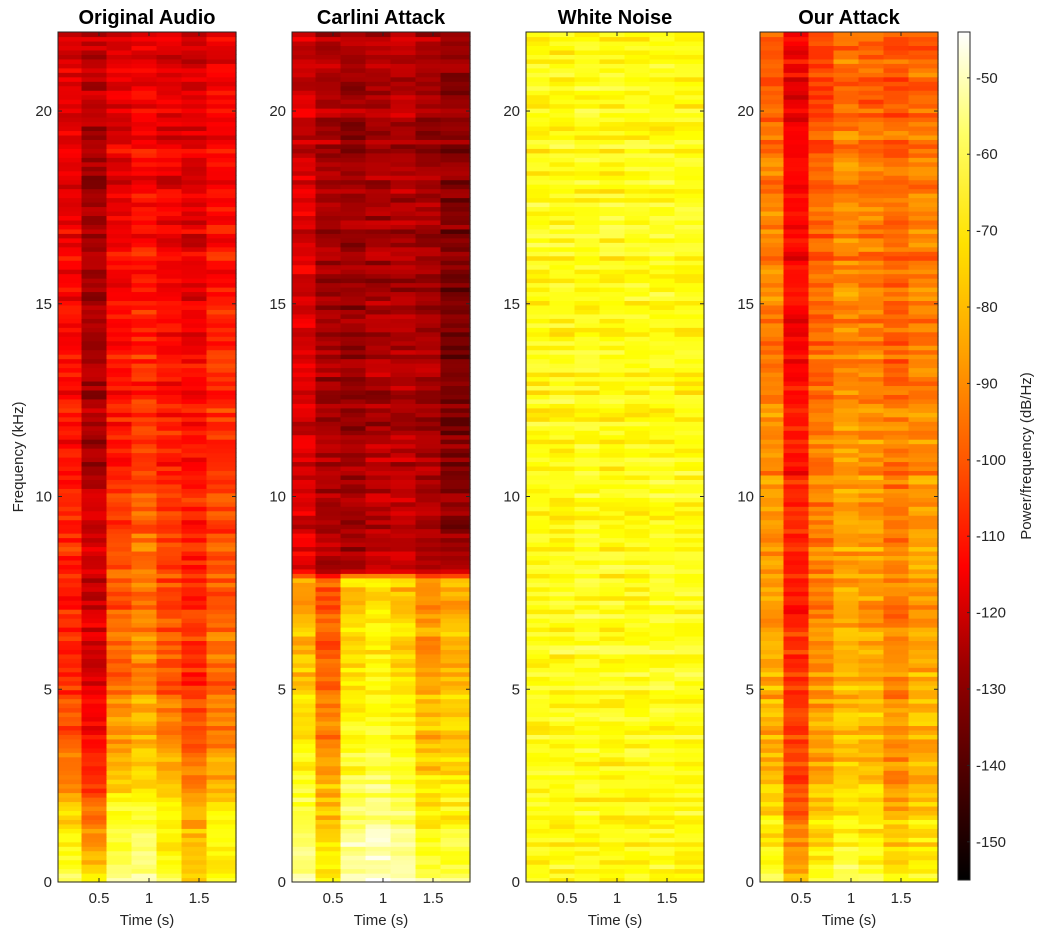 This screenshot has width=1039, height=933. I want to click on y-tick-label: 10, so click(277, 497).